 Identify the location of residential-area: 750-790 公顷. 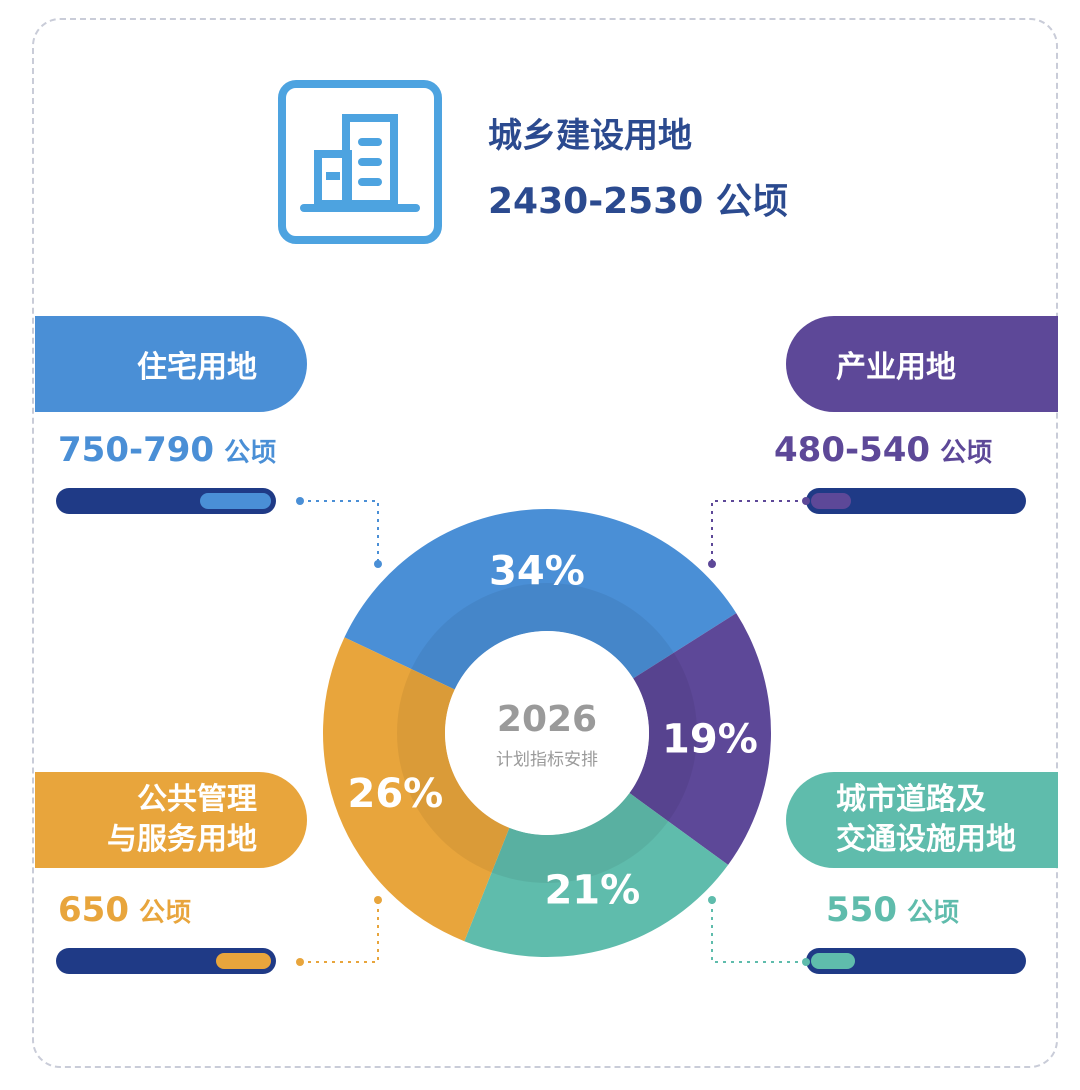
(167, 450).